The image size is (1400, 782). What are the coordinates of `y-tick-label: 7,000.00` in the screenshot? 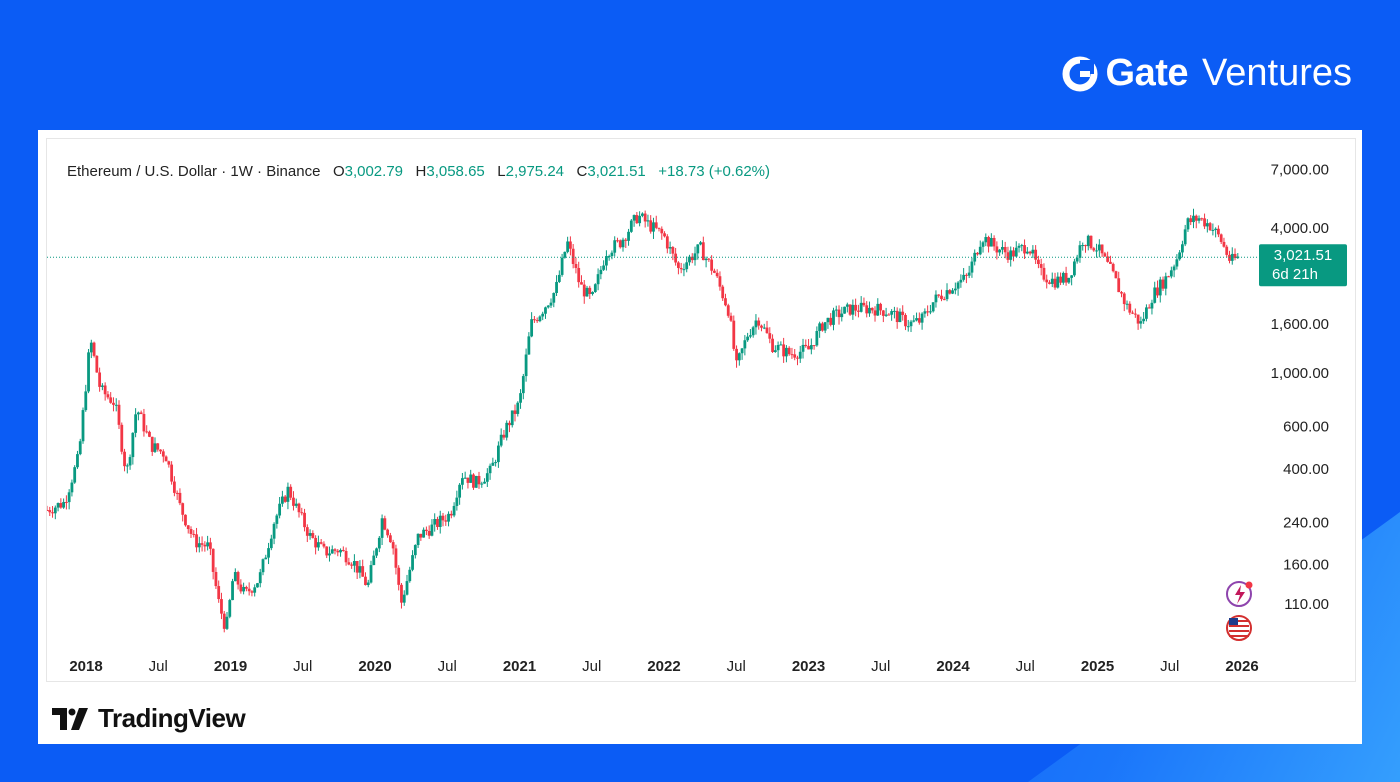 It's located at (1300, 169).